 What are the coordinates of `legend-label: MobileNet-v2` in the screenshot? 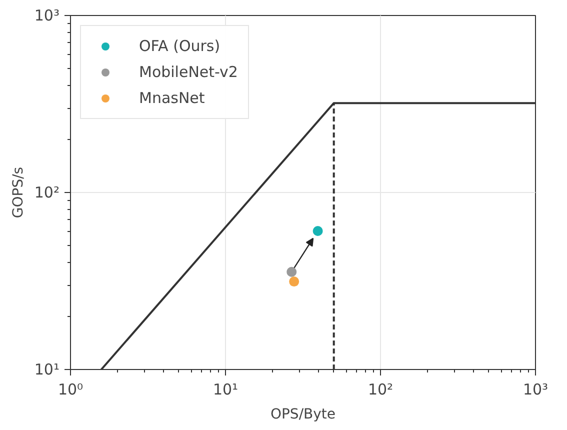 It's located at (188, 72).